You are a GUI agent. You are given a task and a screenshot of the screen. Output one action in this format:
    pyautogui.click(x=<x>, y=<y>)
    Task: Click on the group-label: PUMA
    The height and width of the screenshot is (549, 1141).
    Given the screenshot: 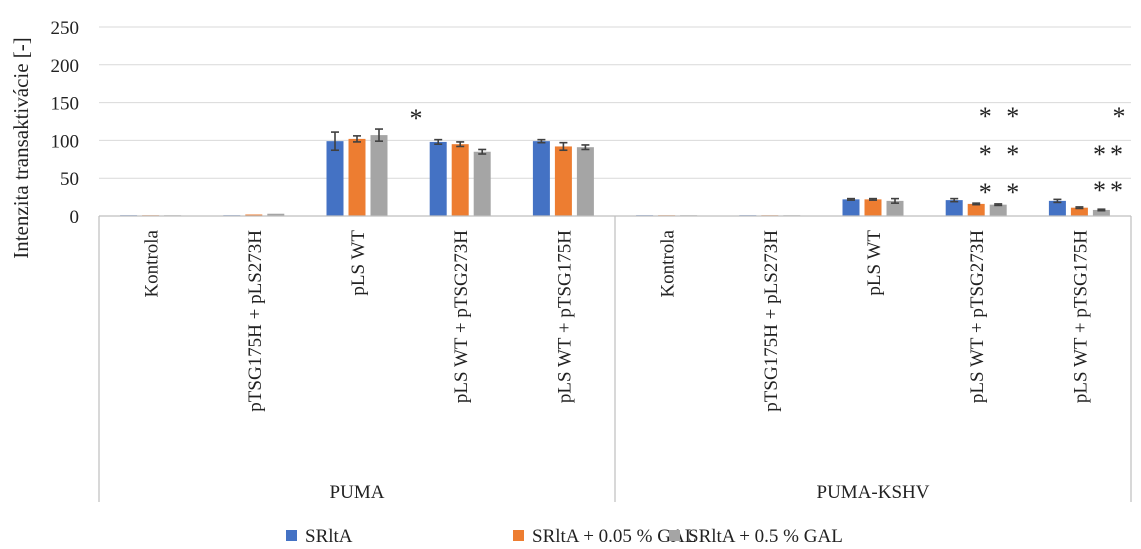 What is the action you would take?
    pyautogui.click(x=357, y=492)
    